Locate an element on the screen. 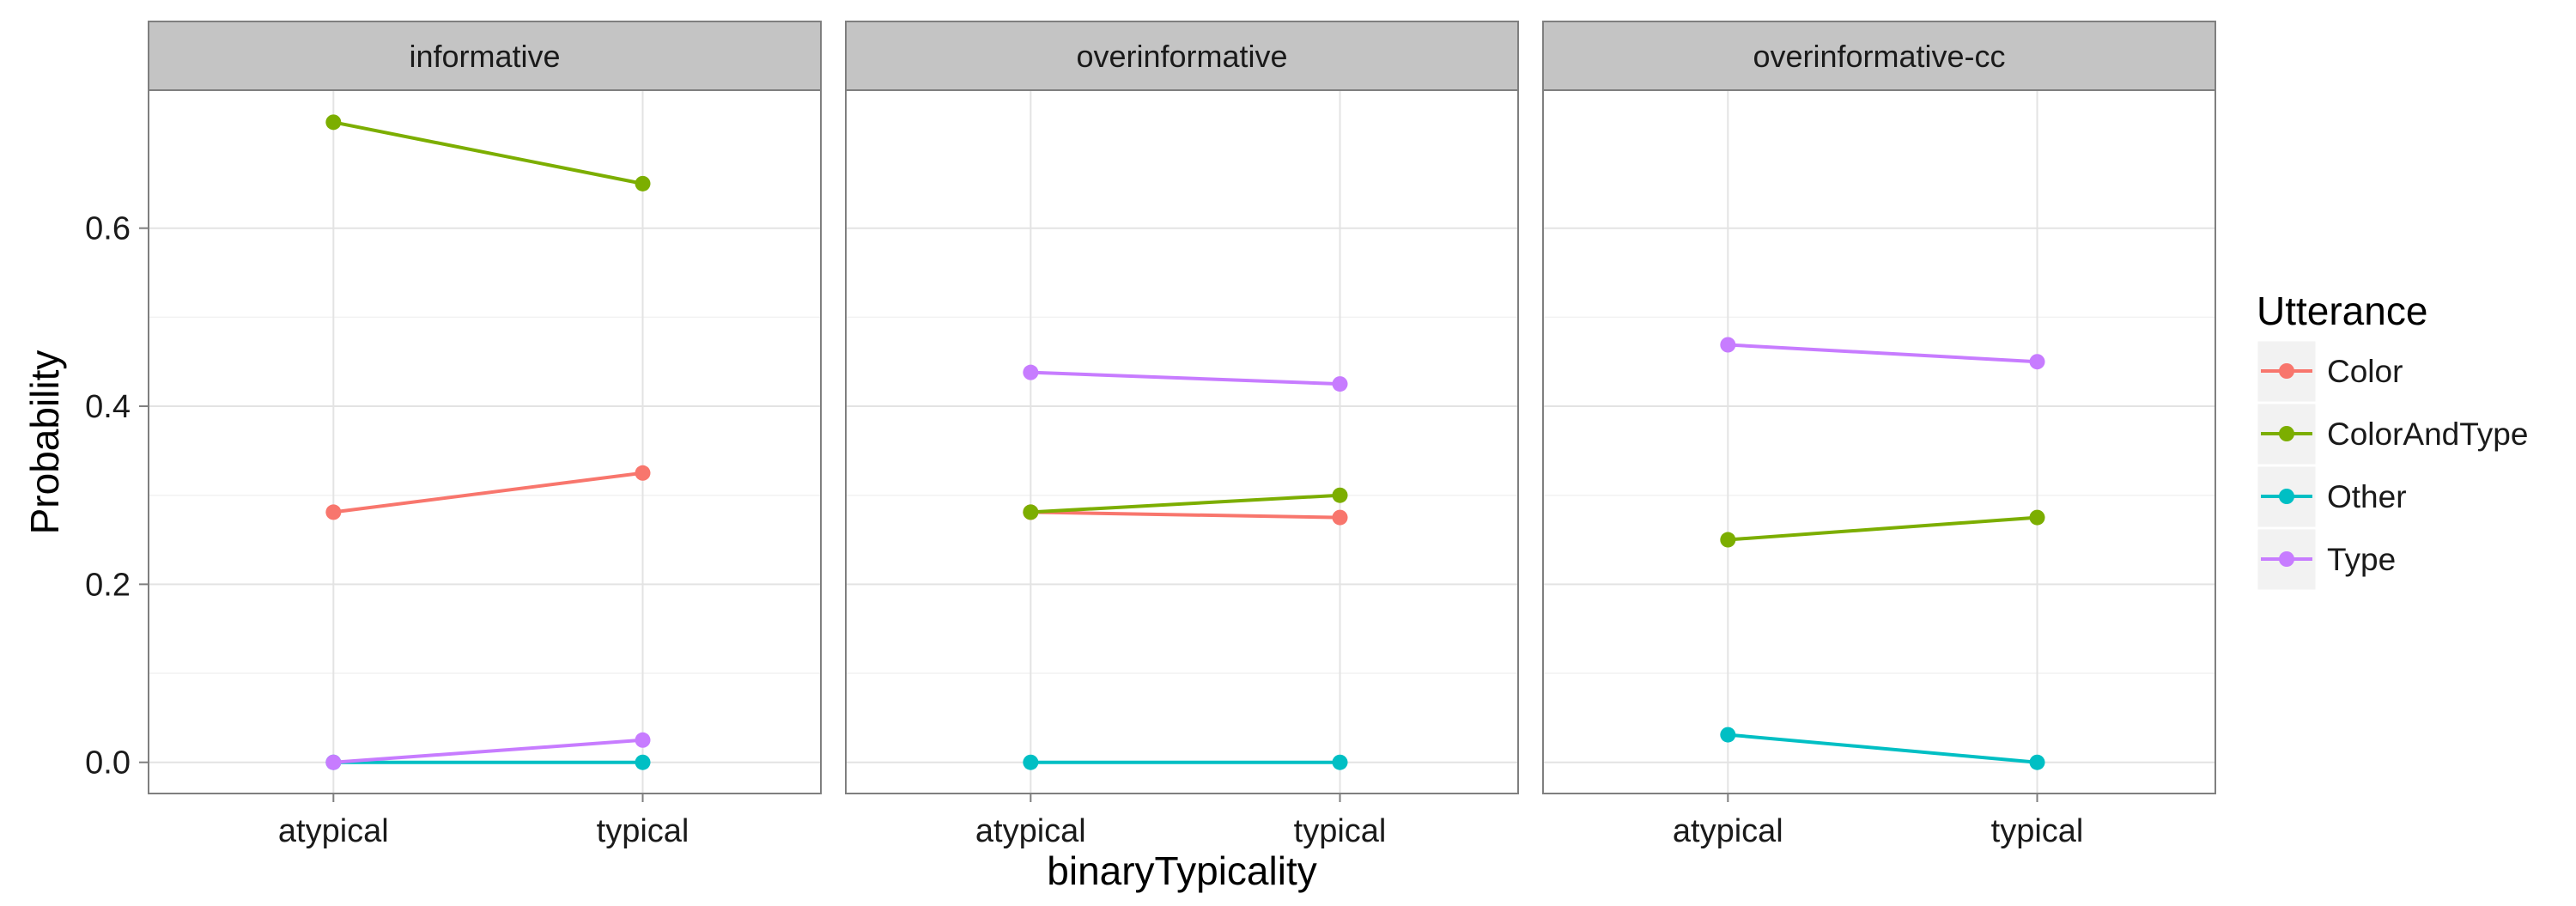 The width and height of the screenshot is (2576, 906). legend-title: Utterance is located at coordinates (2342, 311).